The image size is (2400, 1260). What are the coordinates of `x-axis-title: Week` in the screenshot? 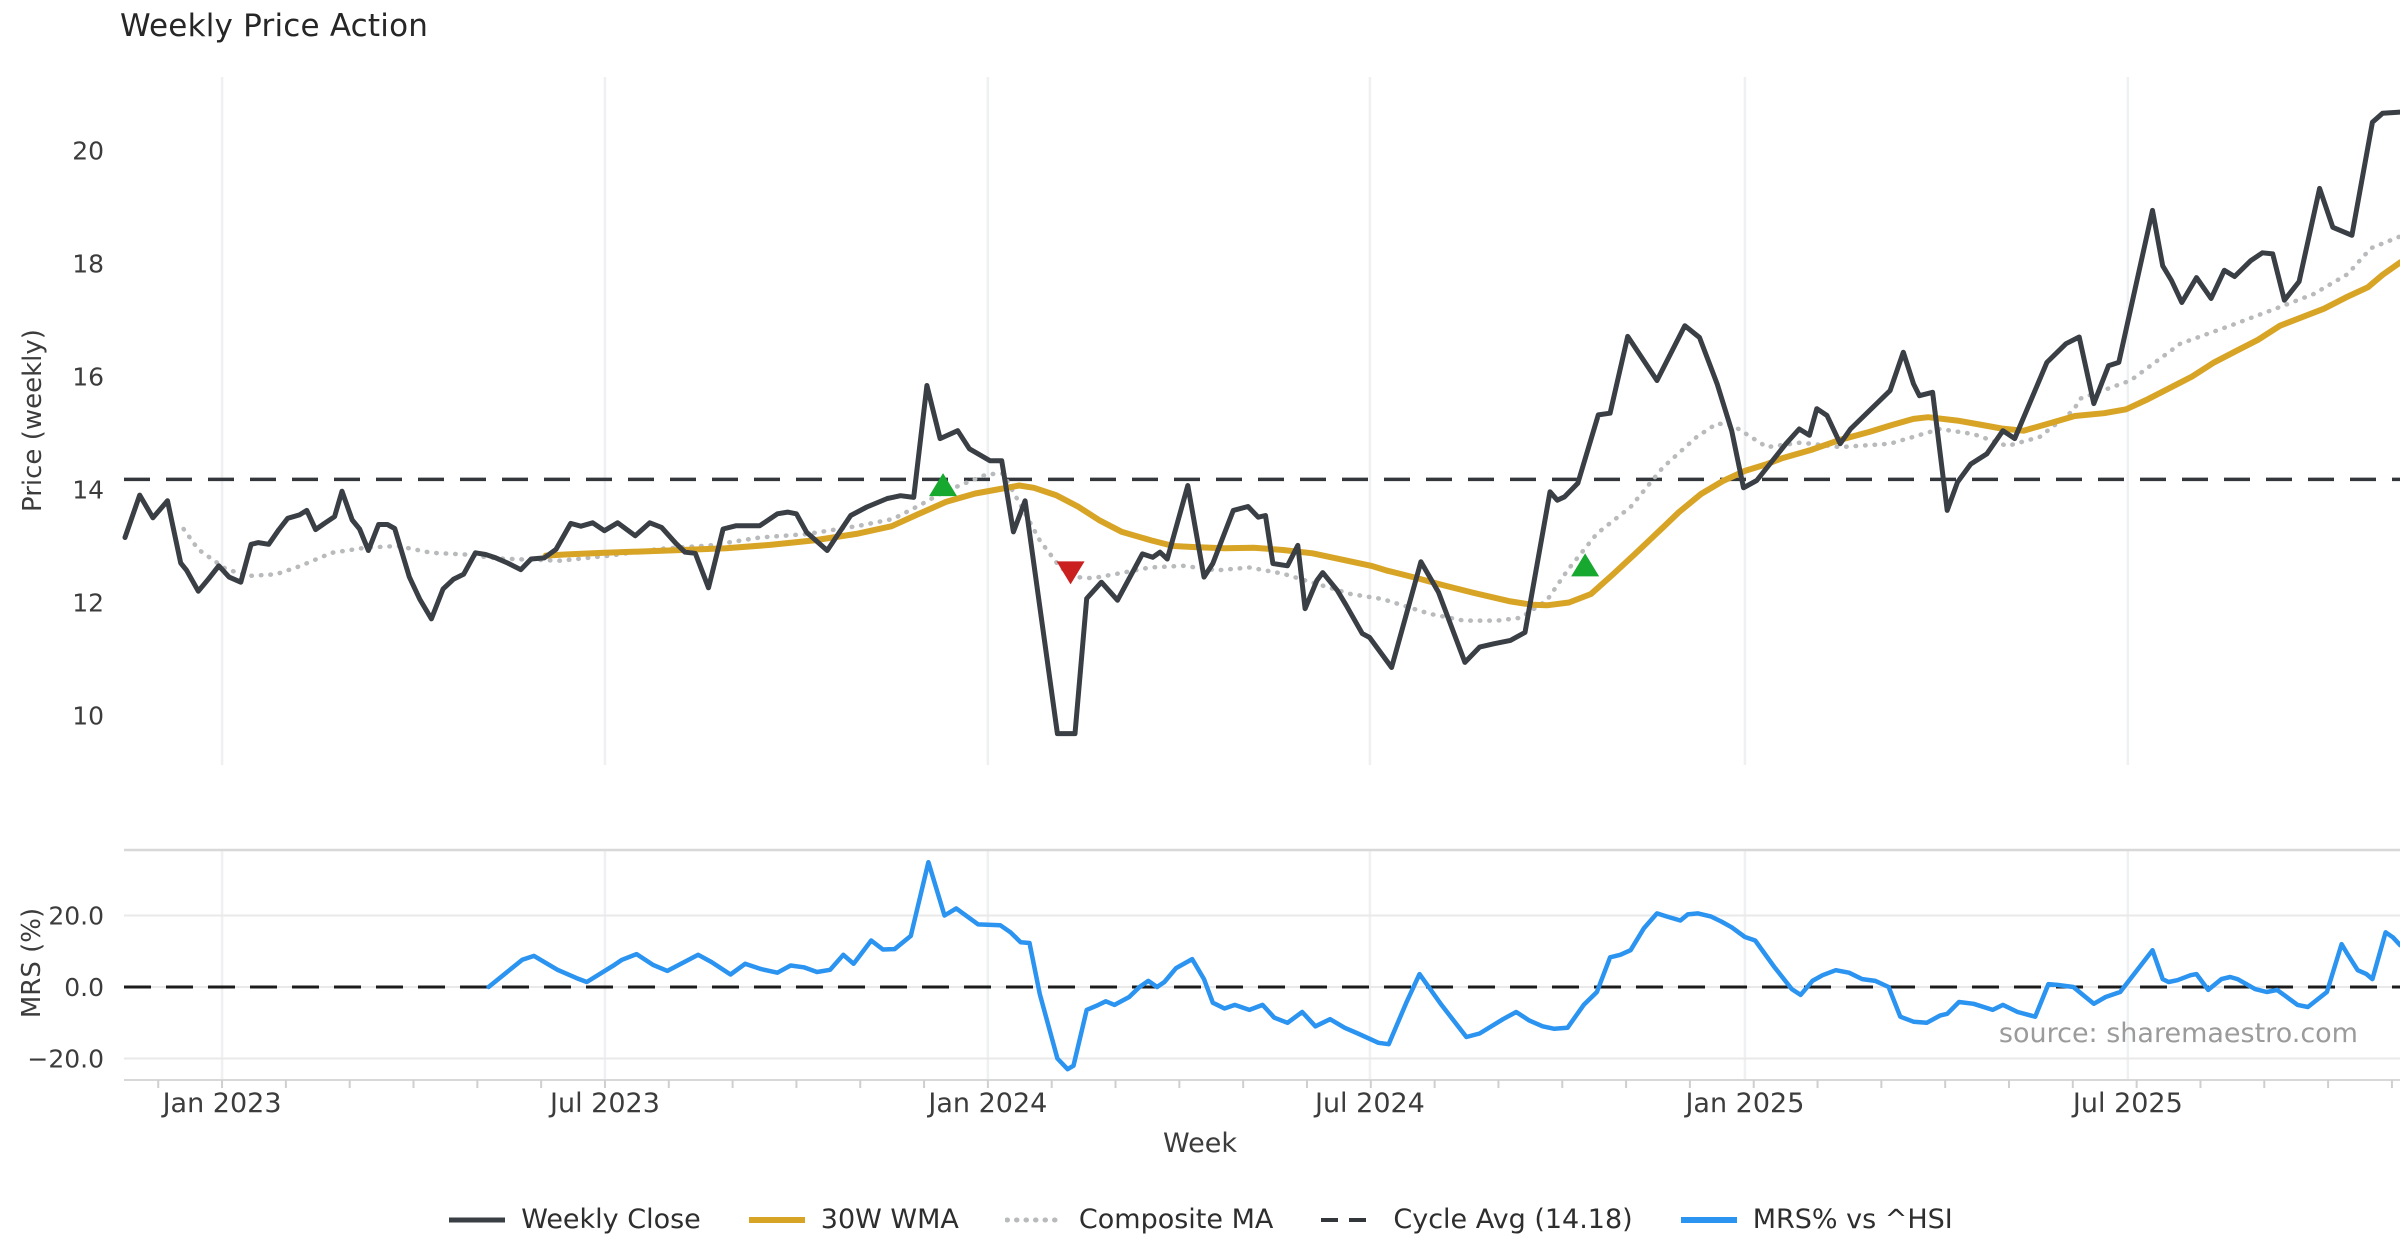 It's located at (1200, 1143).